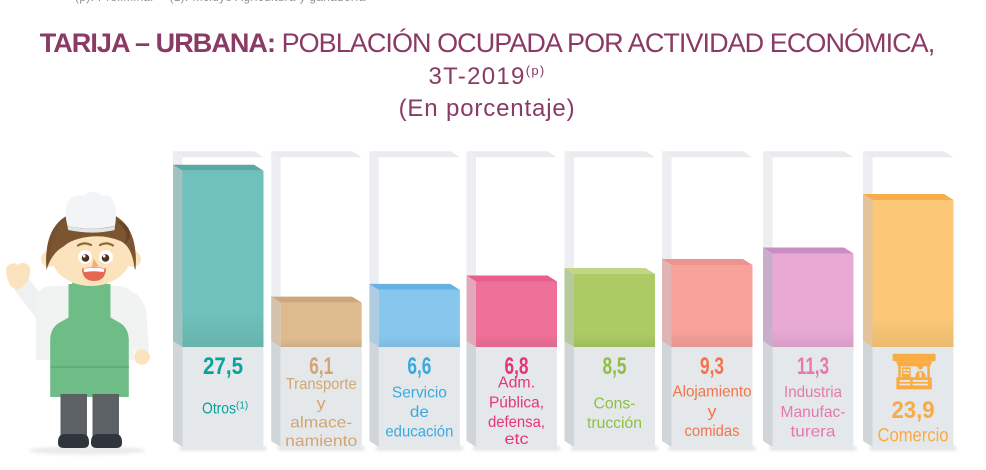  Describe the element at coordinates (419, 393) in the screenshot. I see `svg-text: Servicio` at that location.